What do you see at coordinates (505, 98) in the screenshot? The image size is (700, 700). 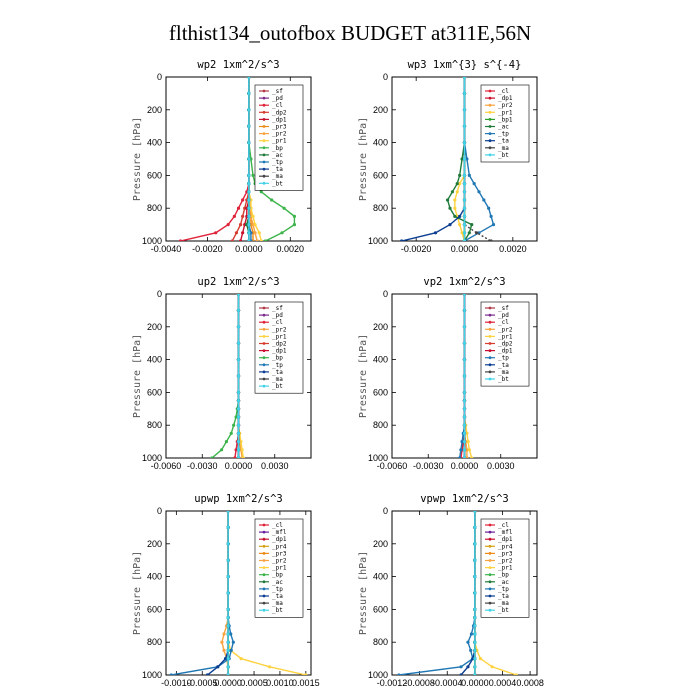 I see `legend-label: _dp1` at bounding box center [505, 98].